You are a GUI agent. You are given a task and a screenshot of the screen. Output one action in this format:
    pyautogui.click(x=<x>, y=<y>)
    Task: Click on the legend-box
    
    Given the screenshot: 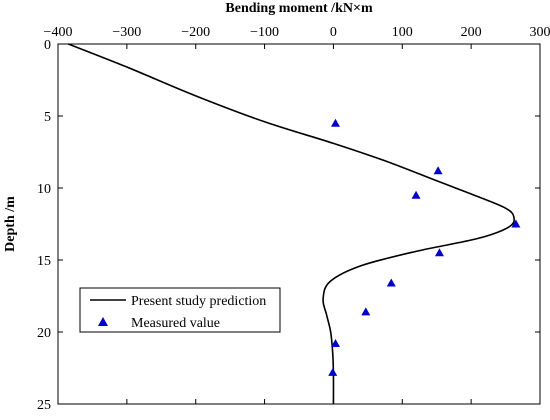 What is the action you would take?
    pyautogui.click(x=180, y=310)
    